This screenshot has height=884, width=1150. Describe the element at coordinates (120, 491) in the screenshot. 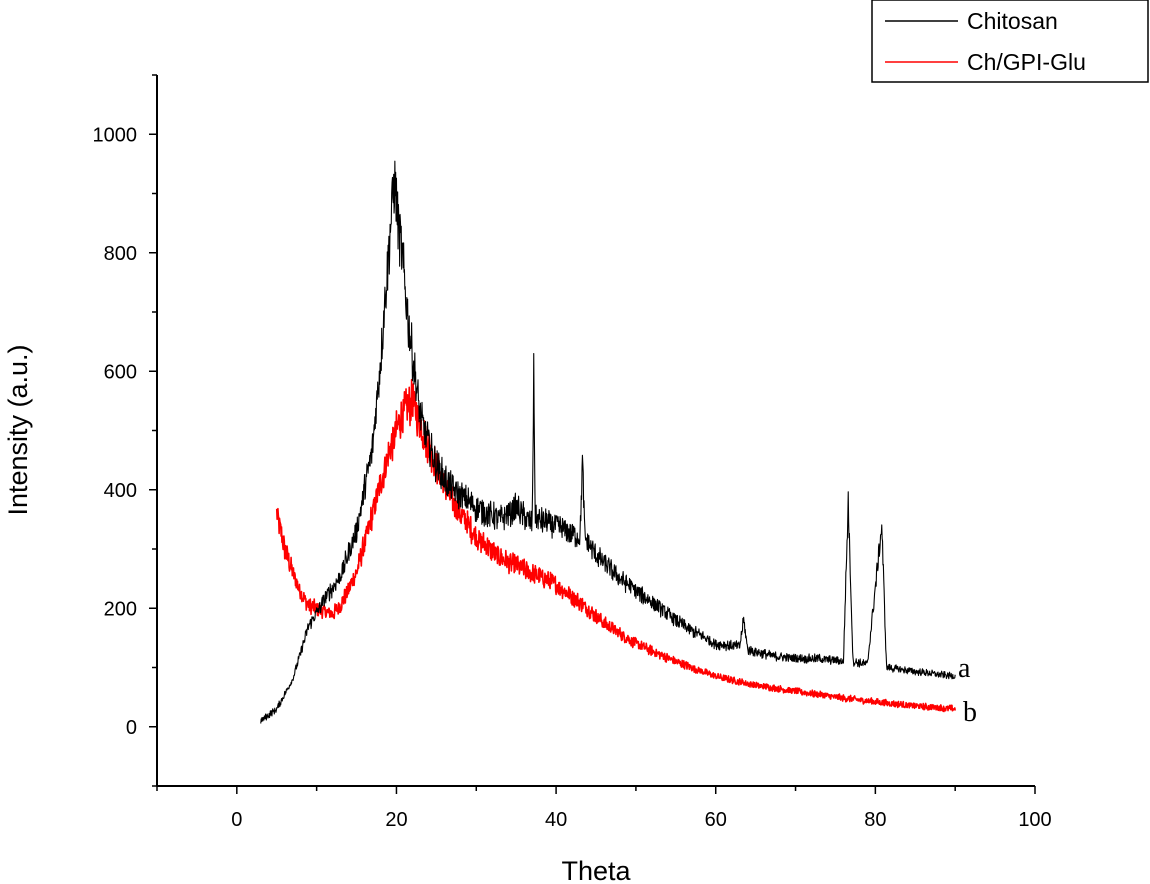

I see `y-tick-label: 400` at that location.